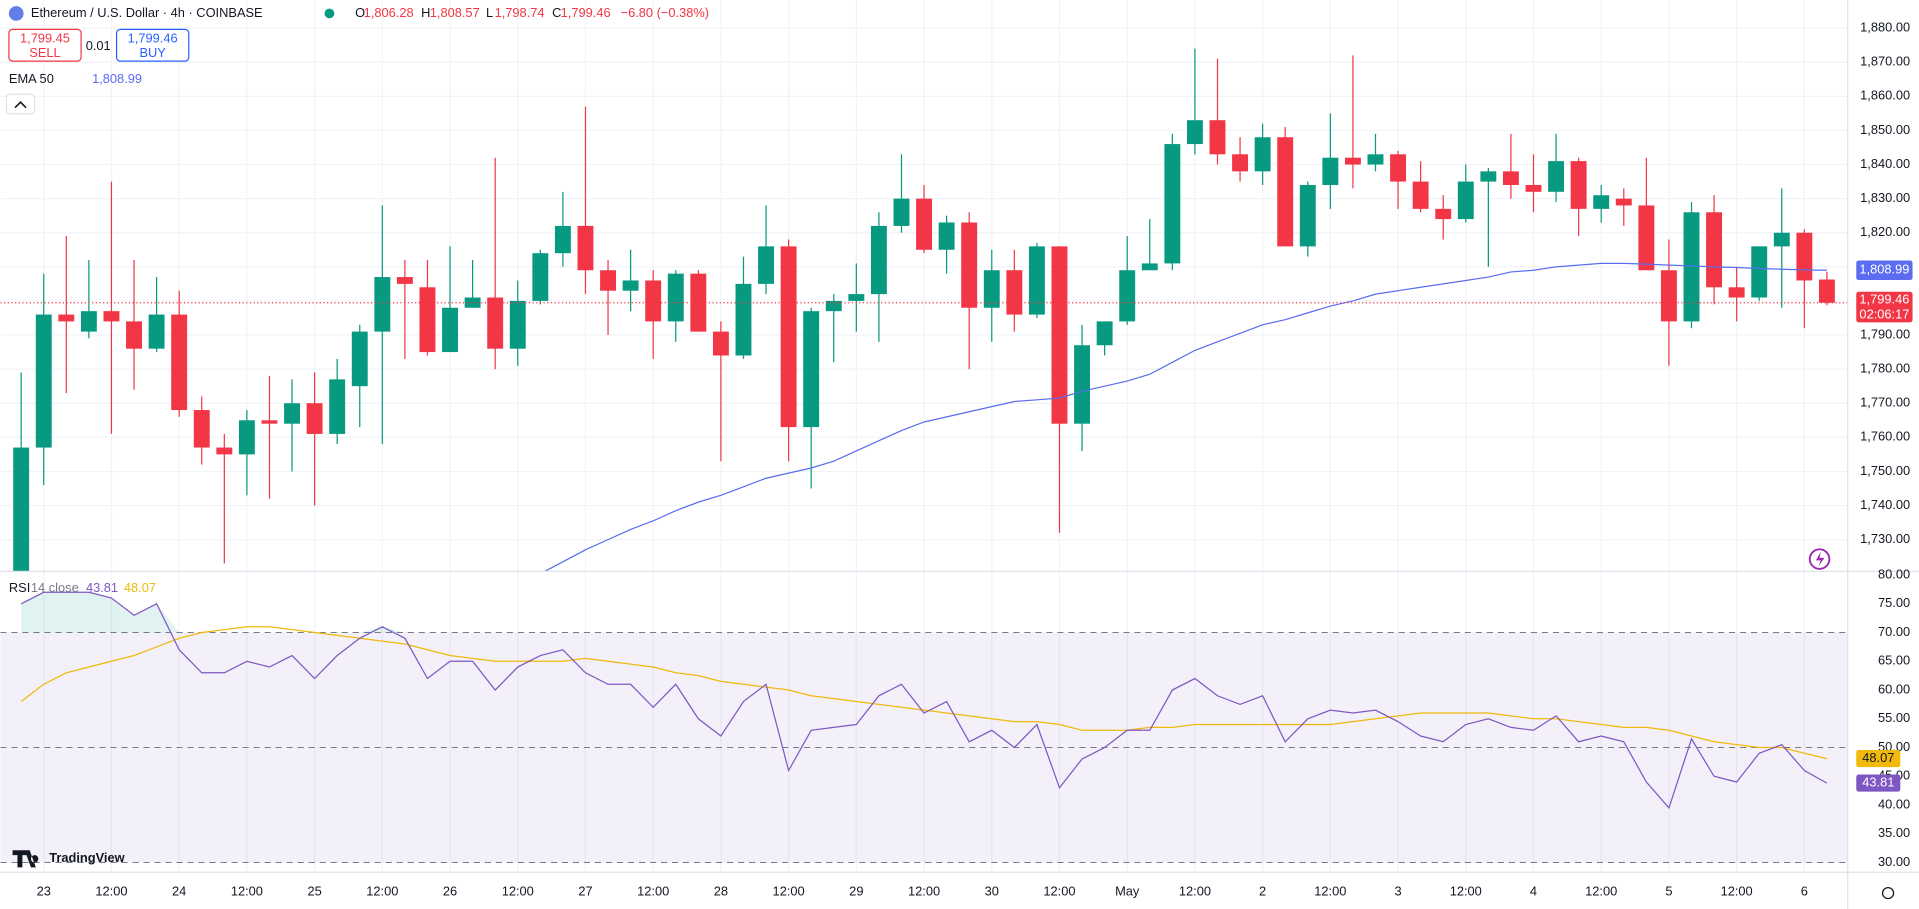 Image resolution: width=1919 pixels, height=909 pixels. What do you see at coordinates (314, 890) in the screenshot?
I see `x-tick-label: 25` at bounding box center [314, 890].